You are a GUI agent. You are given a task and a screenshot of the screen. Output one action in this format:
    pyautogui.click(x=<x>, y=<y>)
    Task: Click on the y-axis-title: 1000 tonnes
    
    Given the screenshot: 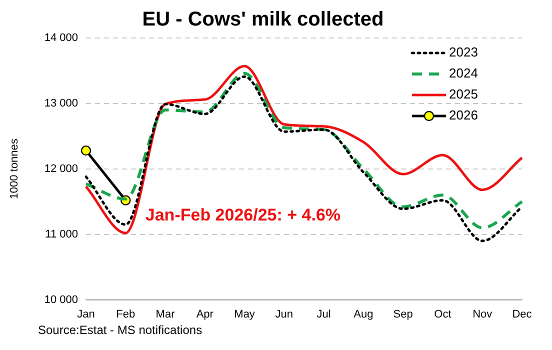 What is the action you would take?
    pyautogui.click(x=14, y=169)
    